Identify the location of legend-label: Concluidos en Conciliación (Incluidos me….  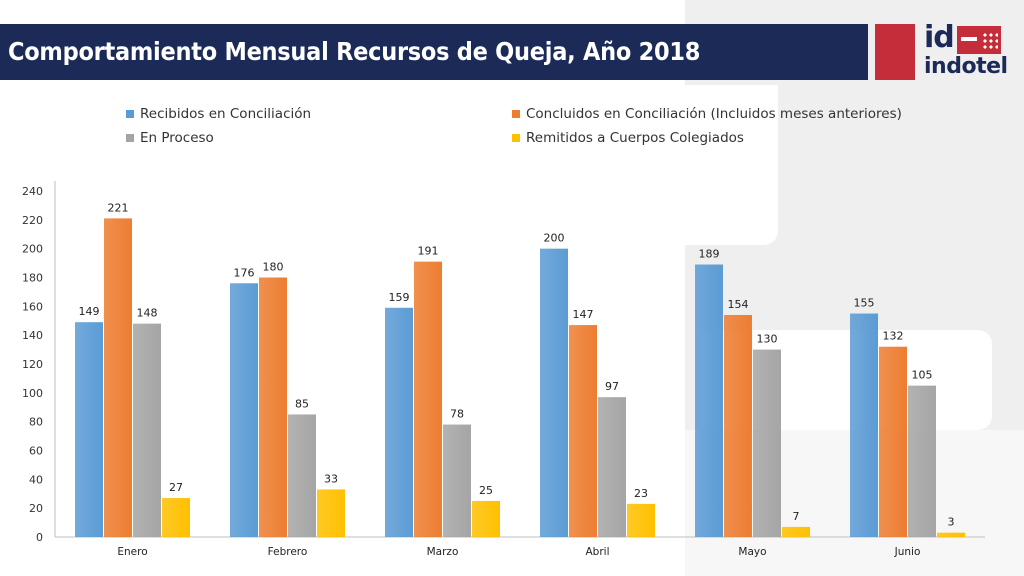
(714, 114).